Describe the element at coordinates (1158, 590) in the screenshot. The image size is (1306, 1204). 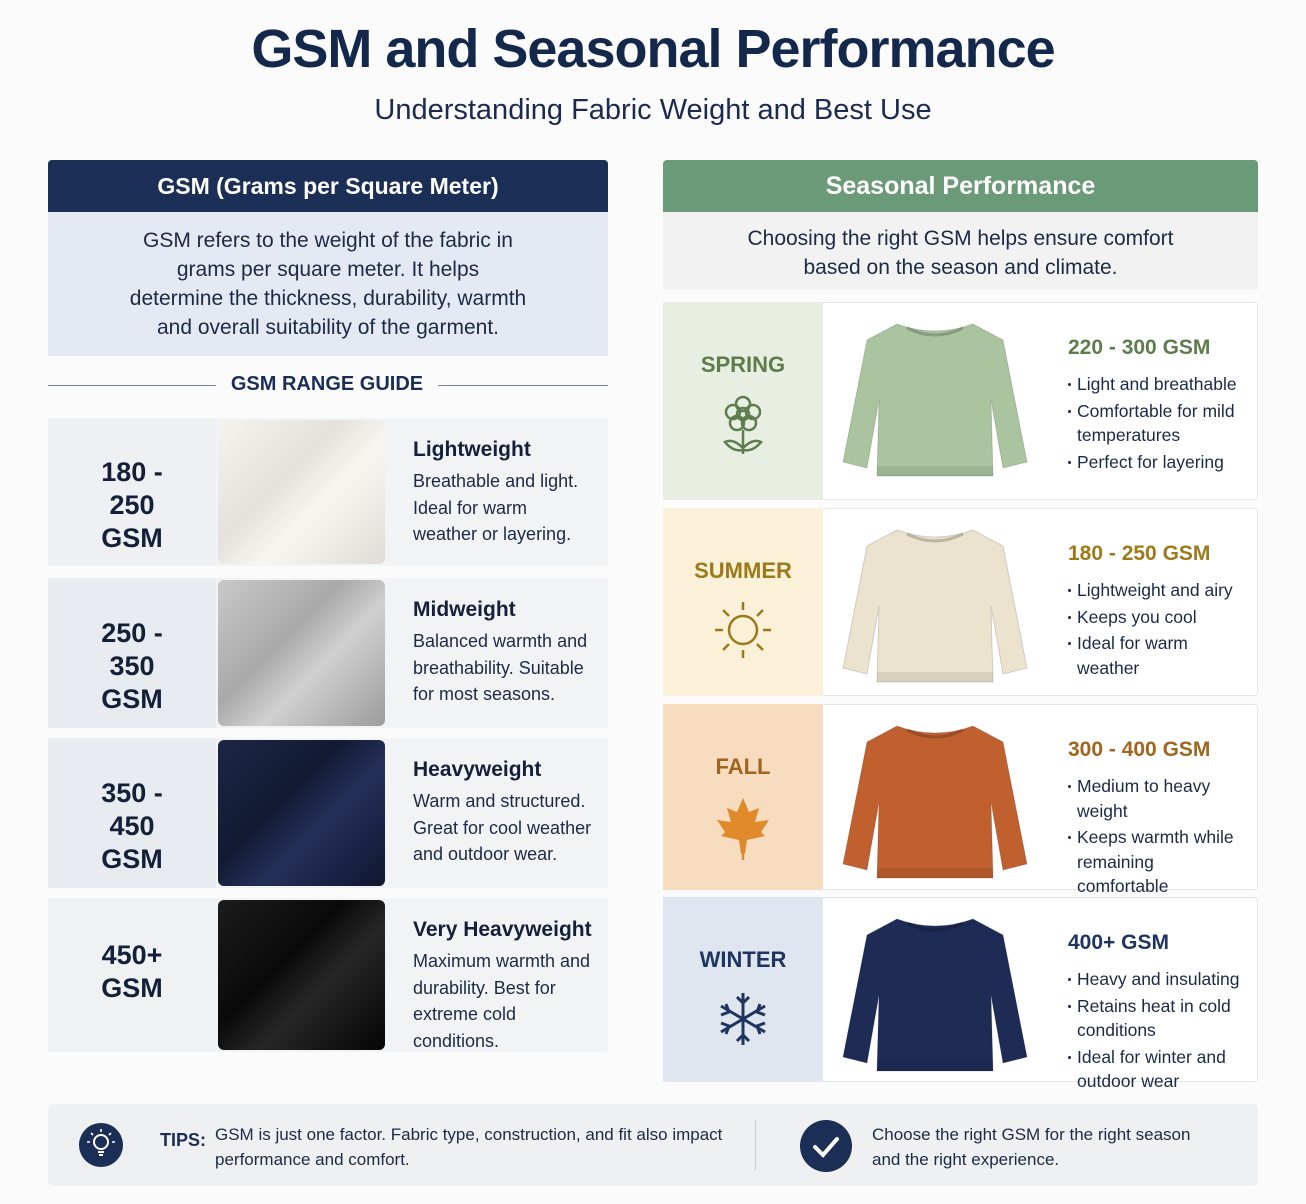
I see `season-point: Lightweight and airy` at that location.